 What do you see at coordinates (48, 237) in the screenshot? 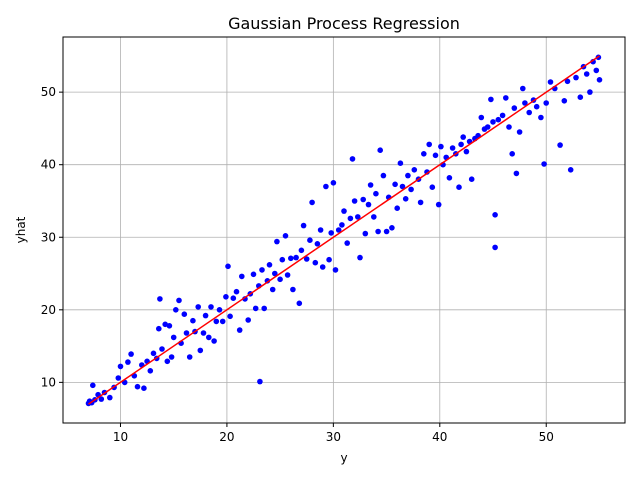
I see `y-tick-label: 30` at bounding box center [48, 237].